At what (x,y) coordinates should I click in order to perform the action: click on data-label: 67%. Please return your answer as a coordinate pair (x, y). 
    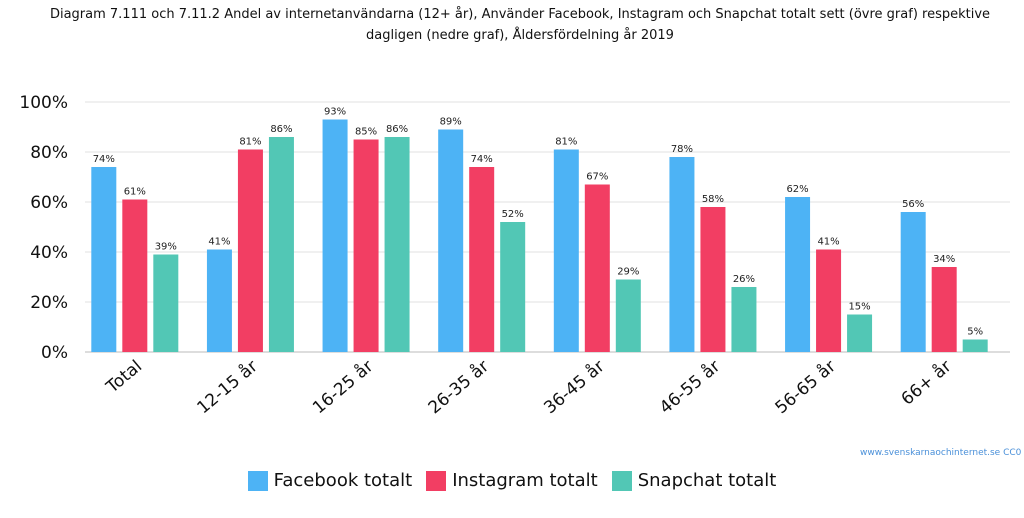
    Looking at the image, I should click on (597, 177).